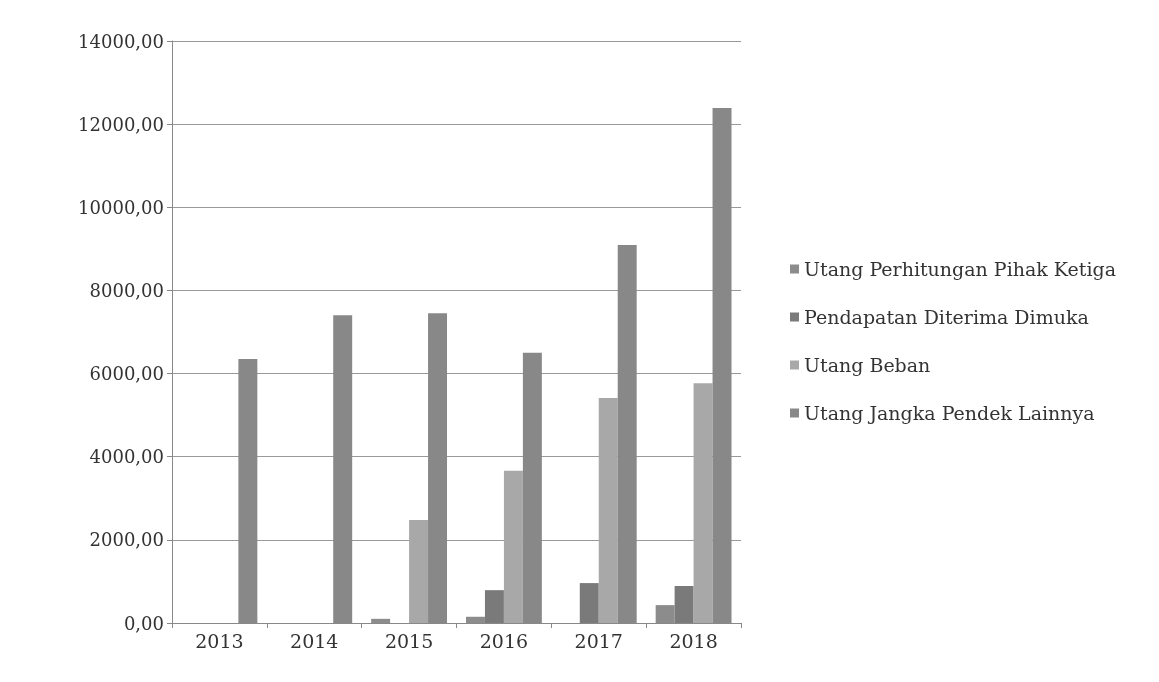 Image resolution: width=1159 pixels, height=682 pixels. I want to click on x-tick-label: 2016, so click(504, 640).